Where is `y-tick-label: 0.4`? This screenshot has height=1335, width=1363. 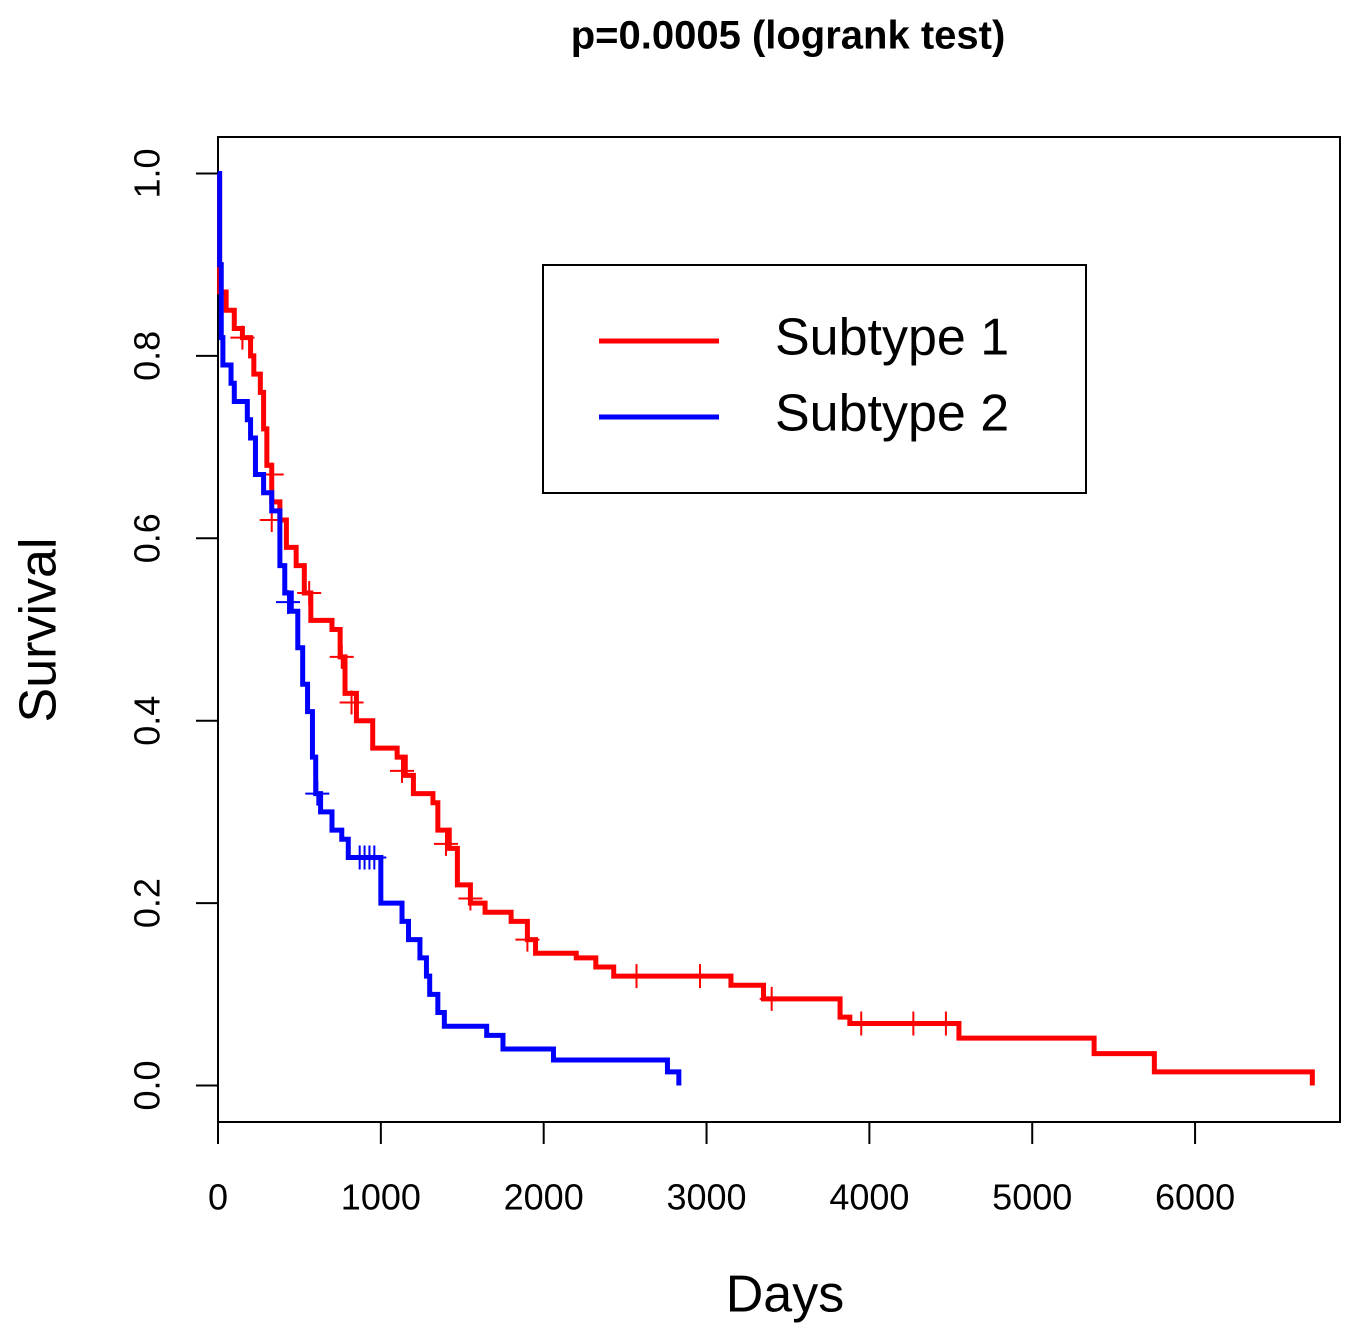 y-tick-label: 0.4 is located at coordinates (147, 721).